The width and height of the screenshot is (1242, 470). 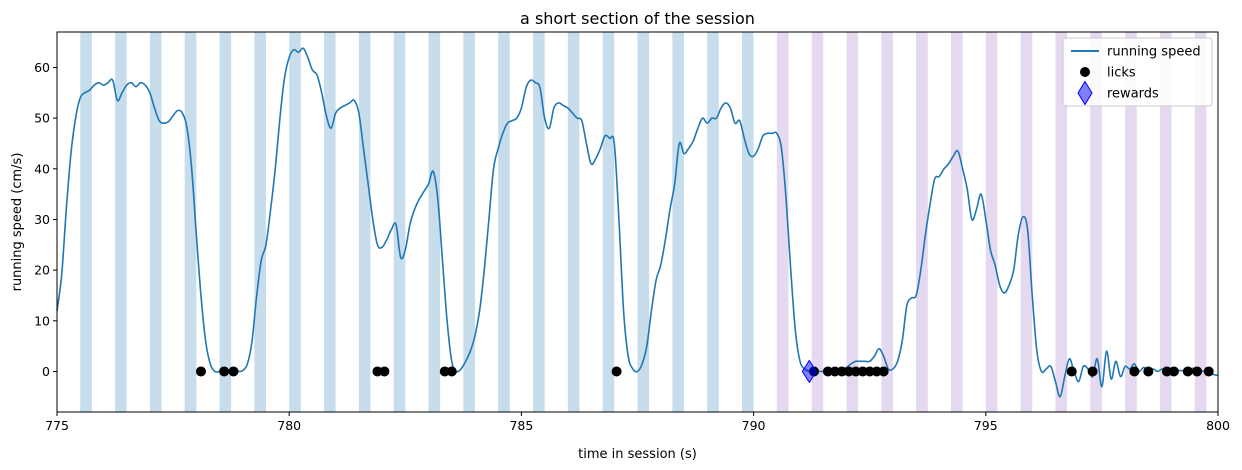 I want to click on y-tick-label: 50, so click(x=42, y=118).